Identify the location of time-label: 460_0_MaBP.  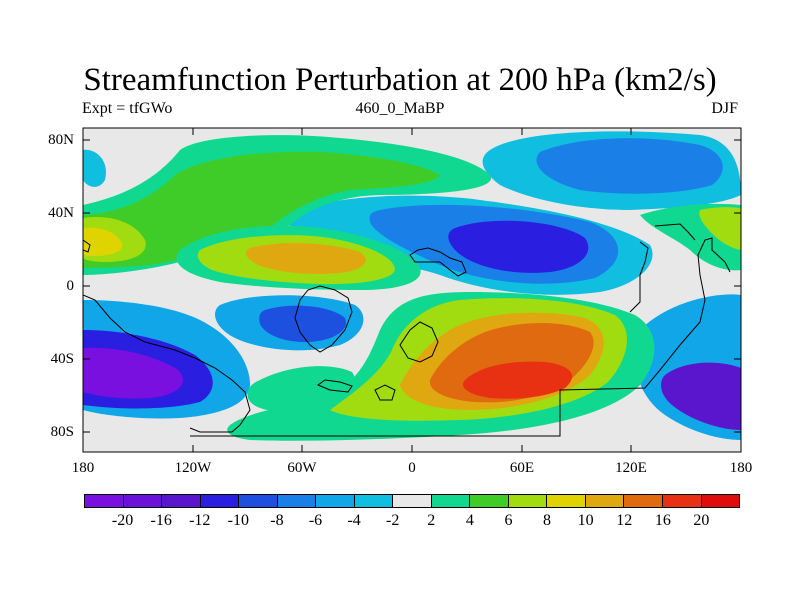
(400, 108).